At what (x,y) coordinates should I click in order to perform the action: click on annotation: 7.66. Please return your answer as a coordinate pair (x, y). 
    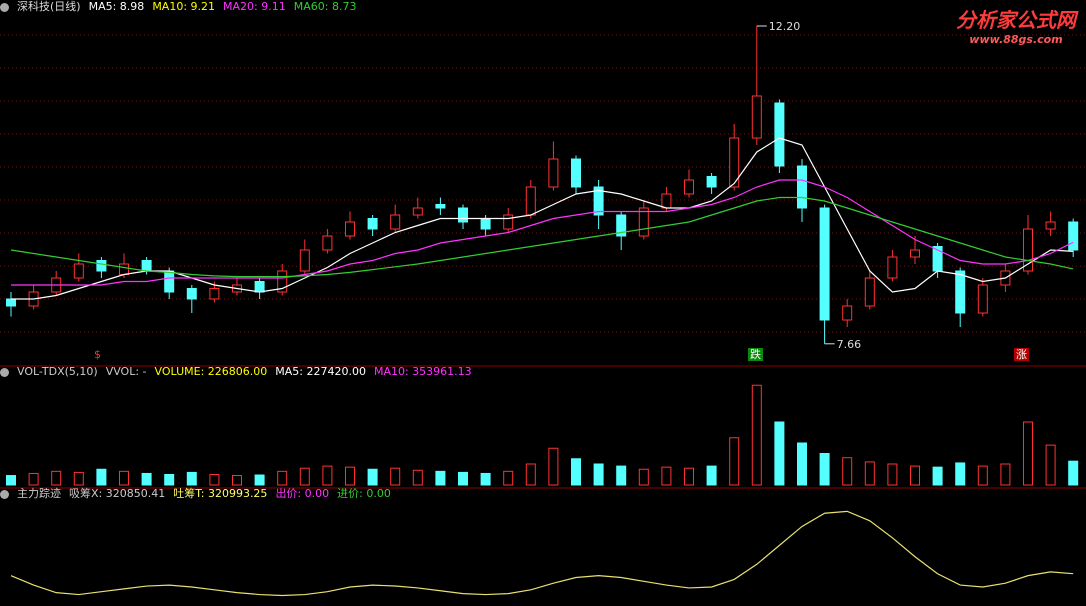
    Looking at the image, I should click on (849, 344).